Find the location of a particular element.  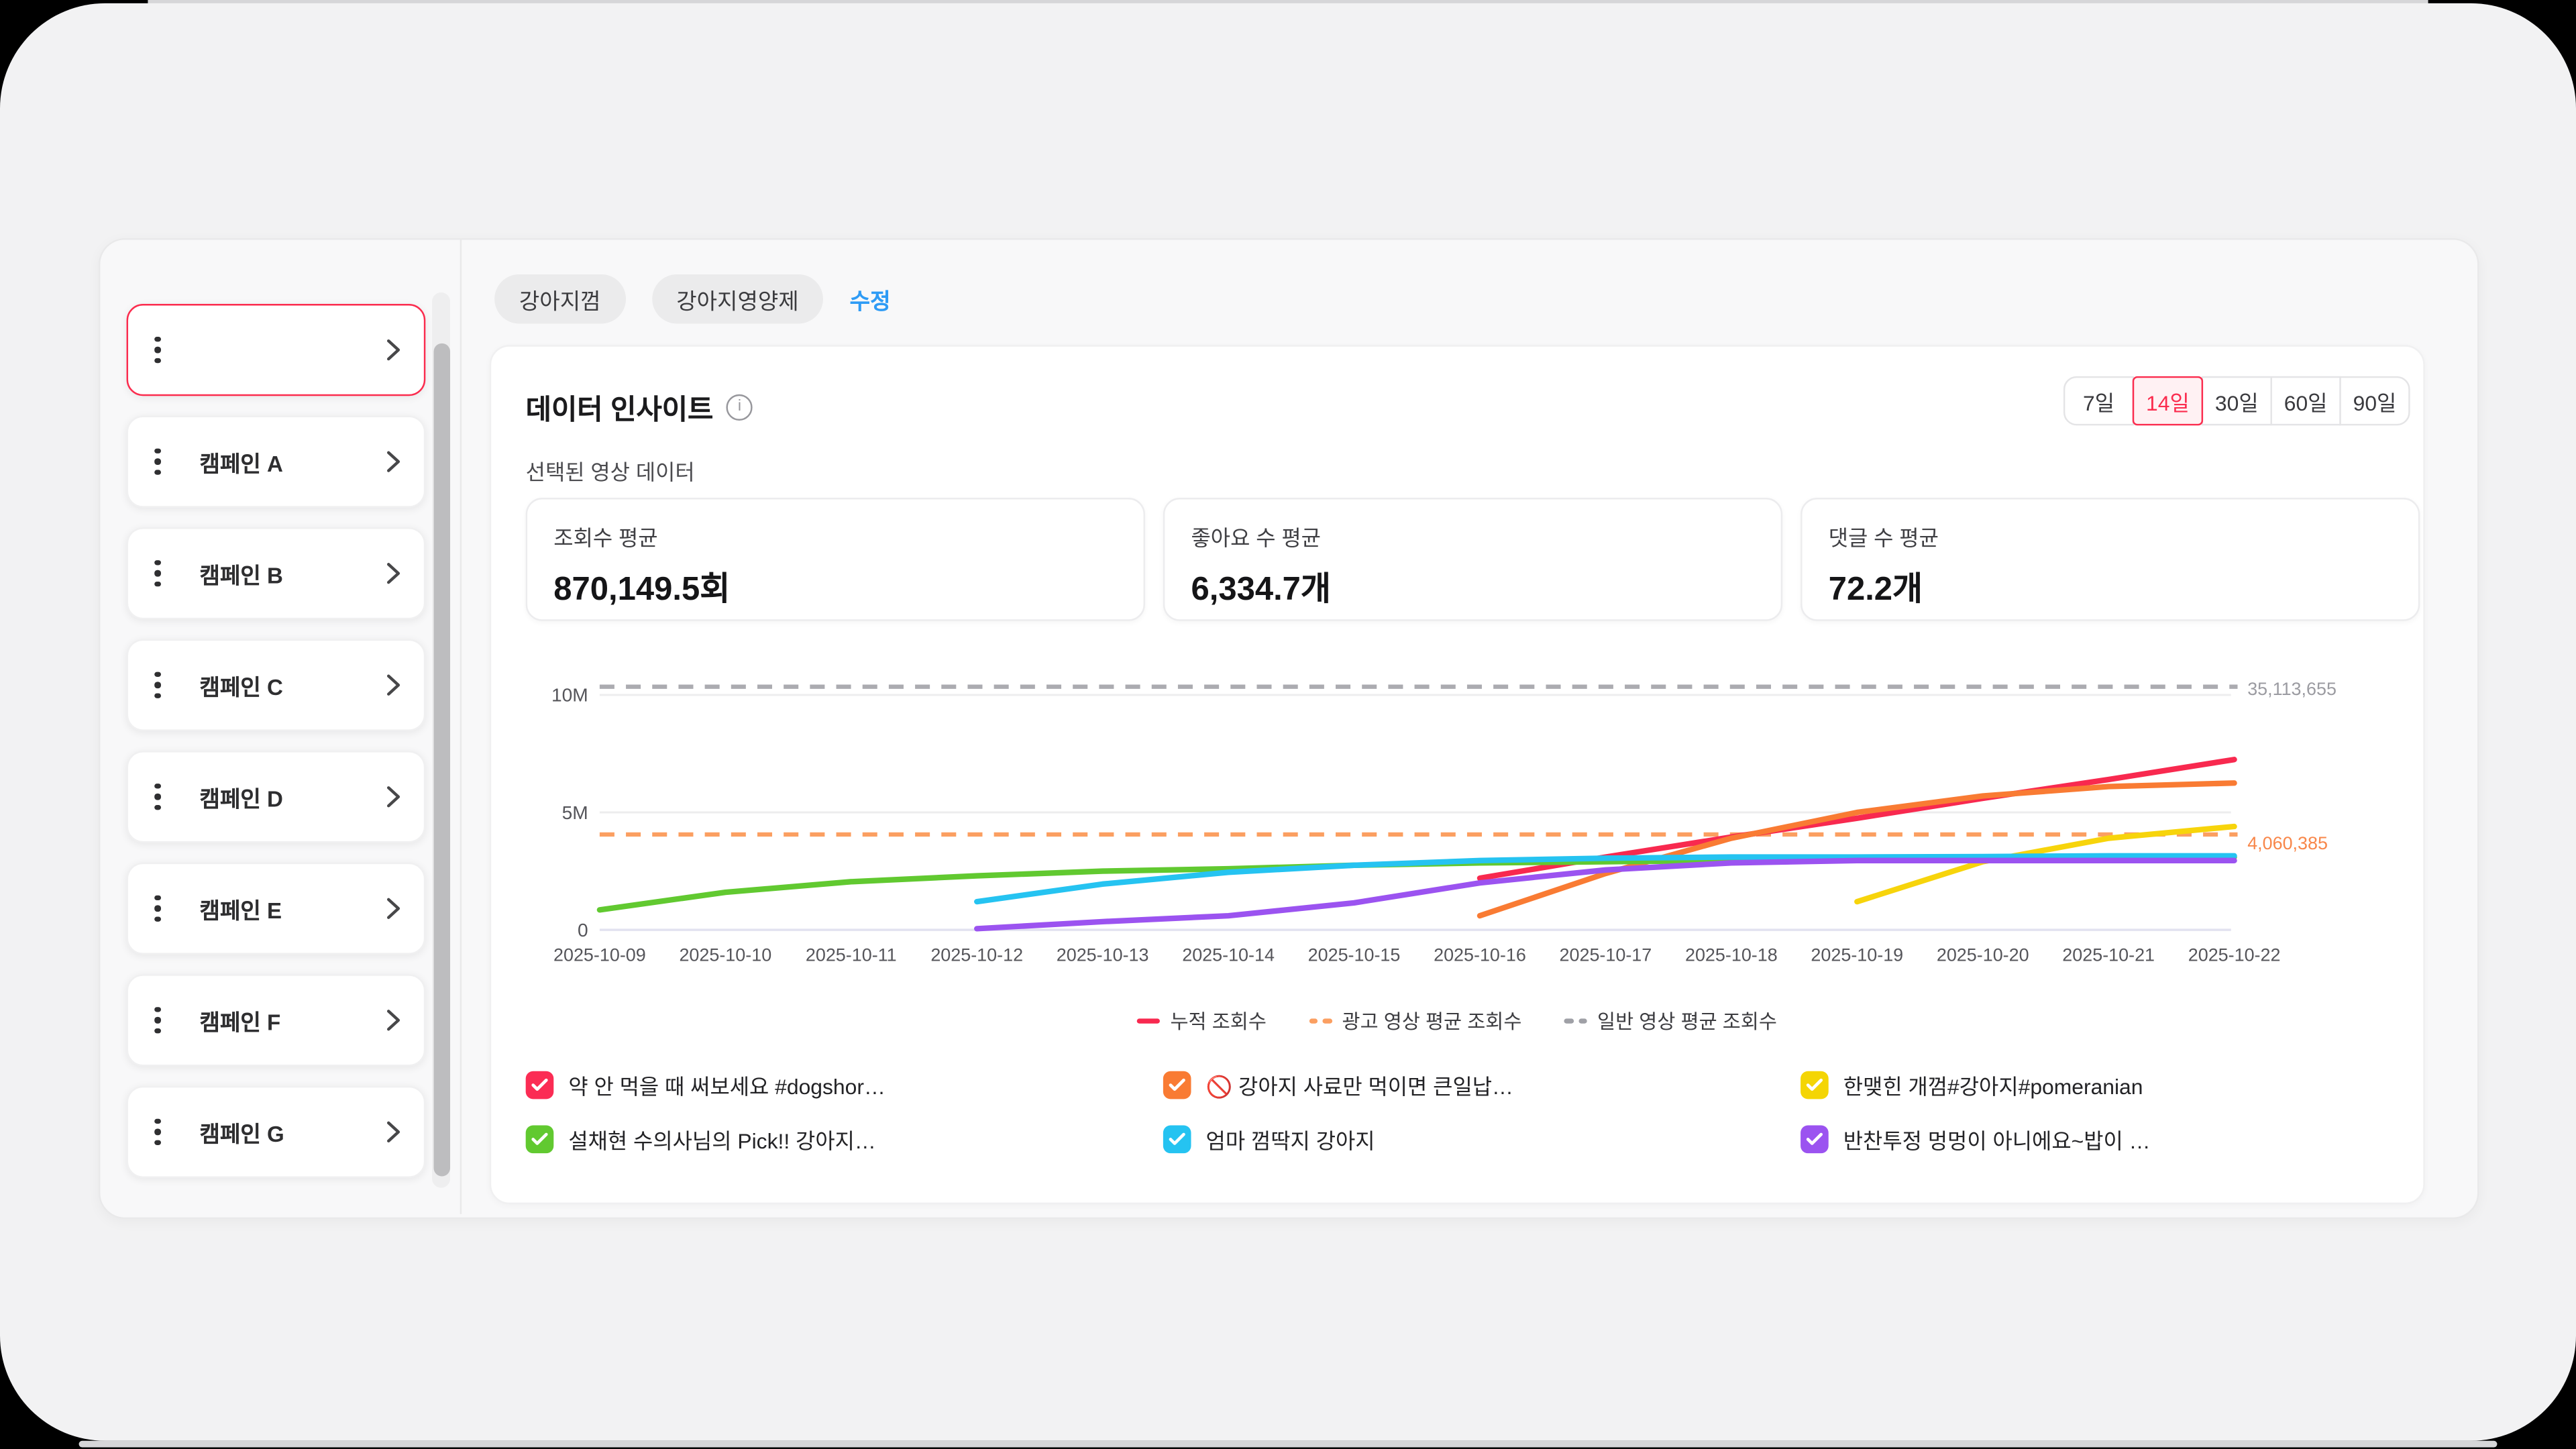

sidebar-item-campaign: 캠페인 A is located at coordinates (276, 461).